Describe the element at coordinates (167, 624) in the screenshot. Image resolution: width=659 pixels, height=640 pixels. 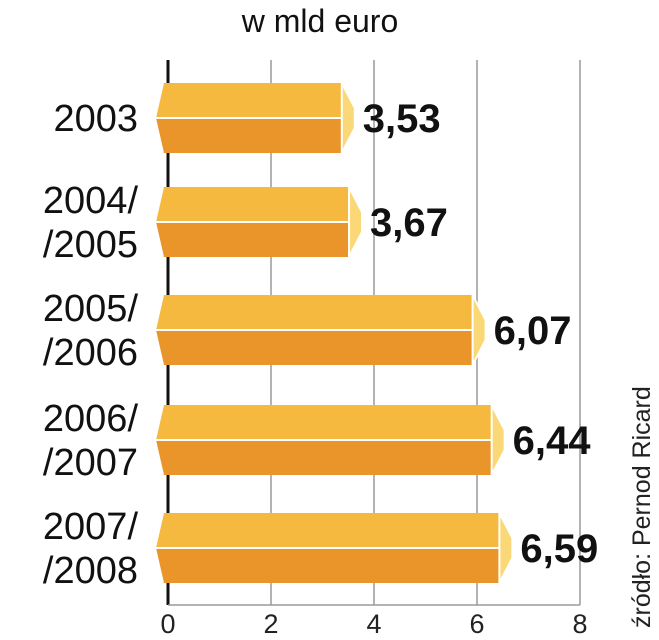
I see `x-tick-label: 0` at that location.